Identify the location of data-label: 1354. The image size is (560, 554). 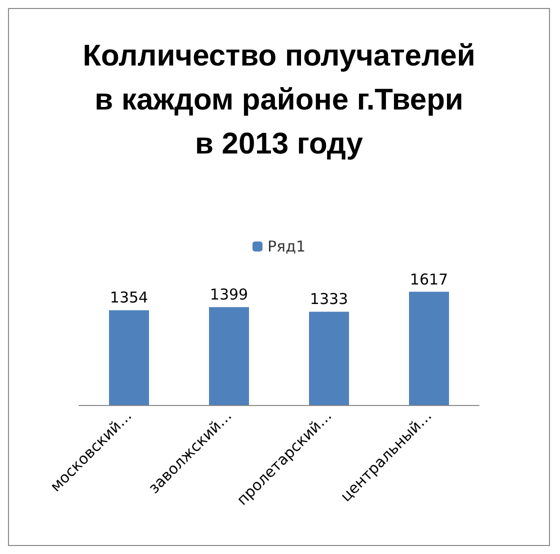
(129, 297).